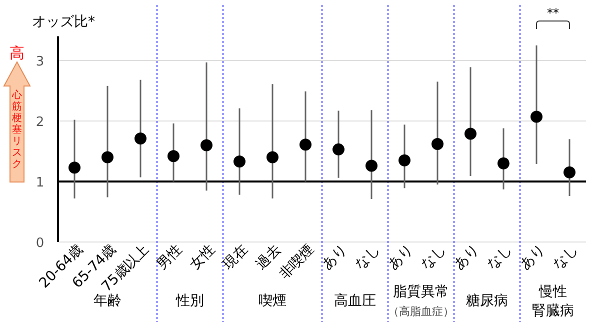 The image size is (600, 328). Describe the element at coordinates (202, 257) in the screenshot. I see `x-tick-label: 女性` at that location.